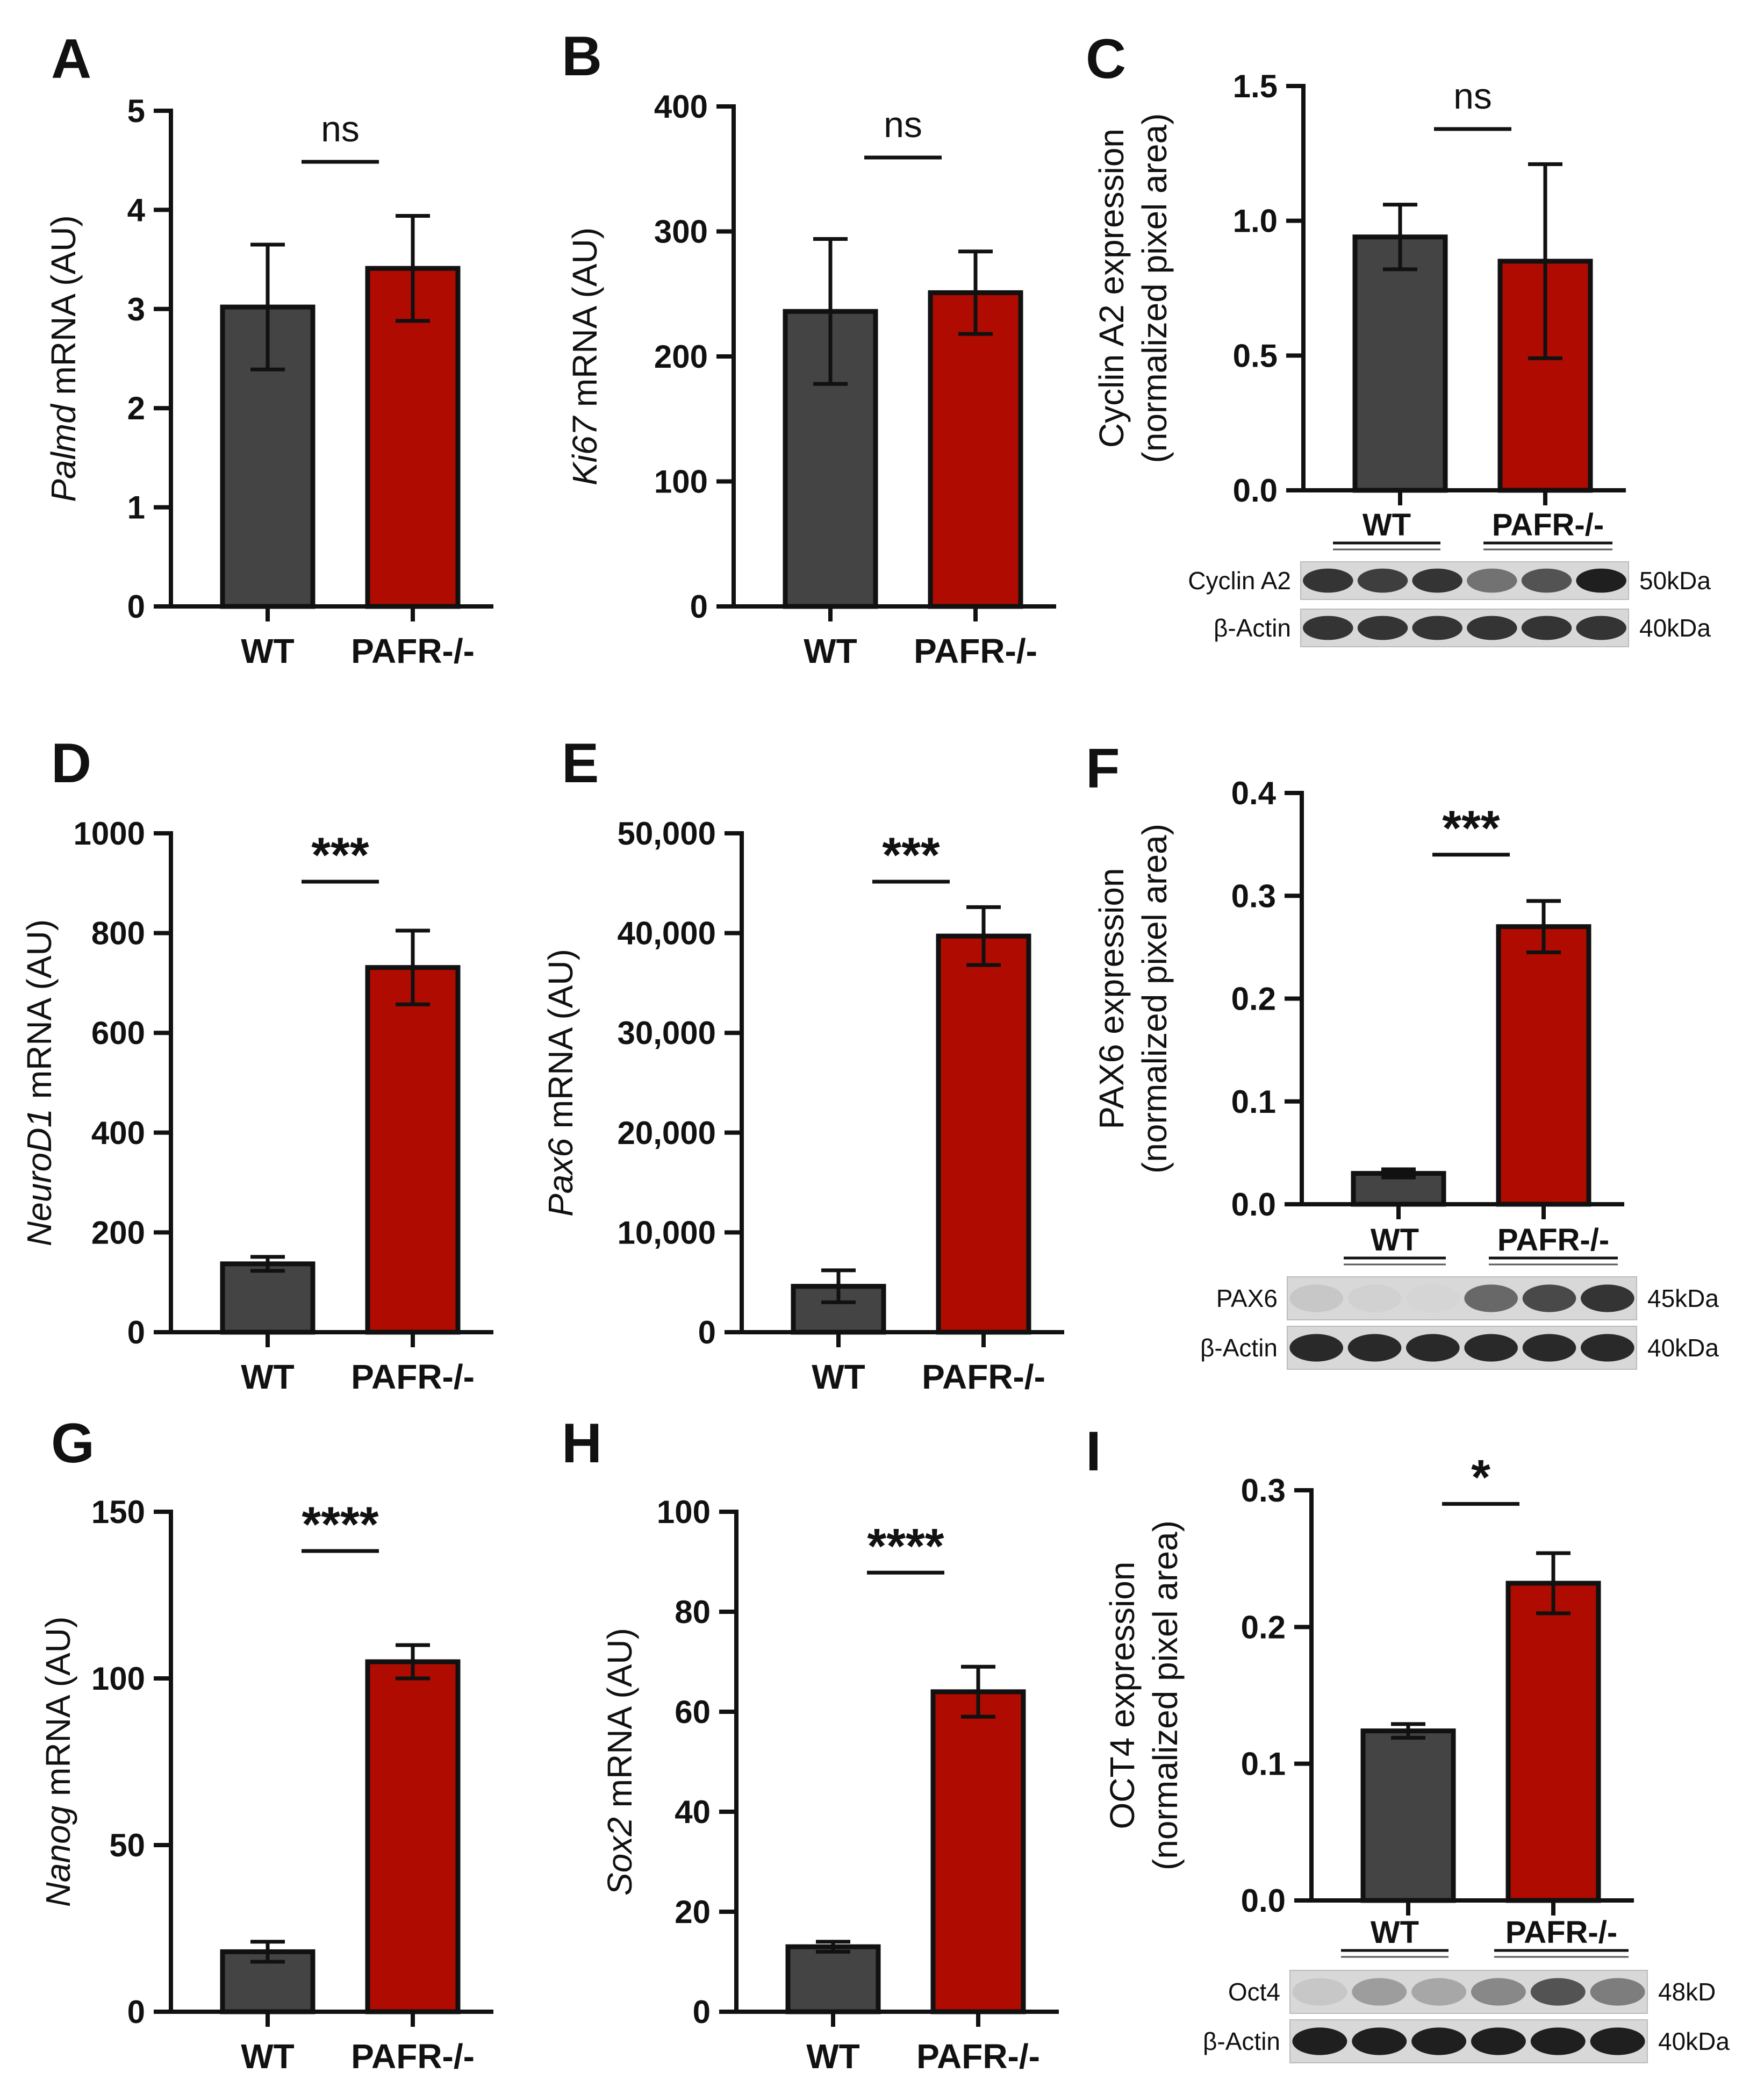  I want to click on y-axis-label: Sox2 mRNA (AU), so click(619, 1762).